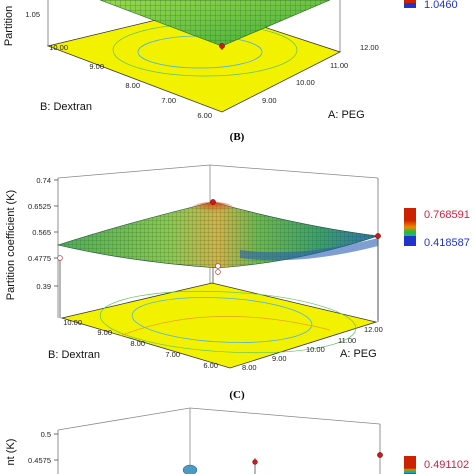  Describe the element at coordinates (447, 243) in the screenshot. I see `panel-b-legend-low: 0.418587` at that location.